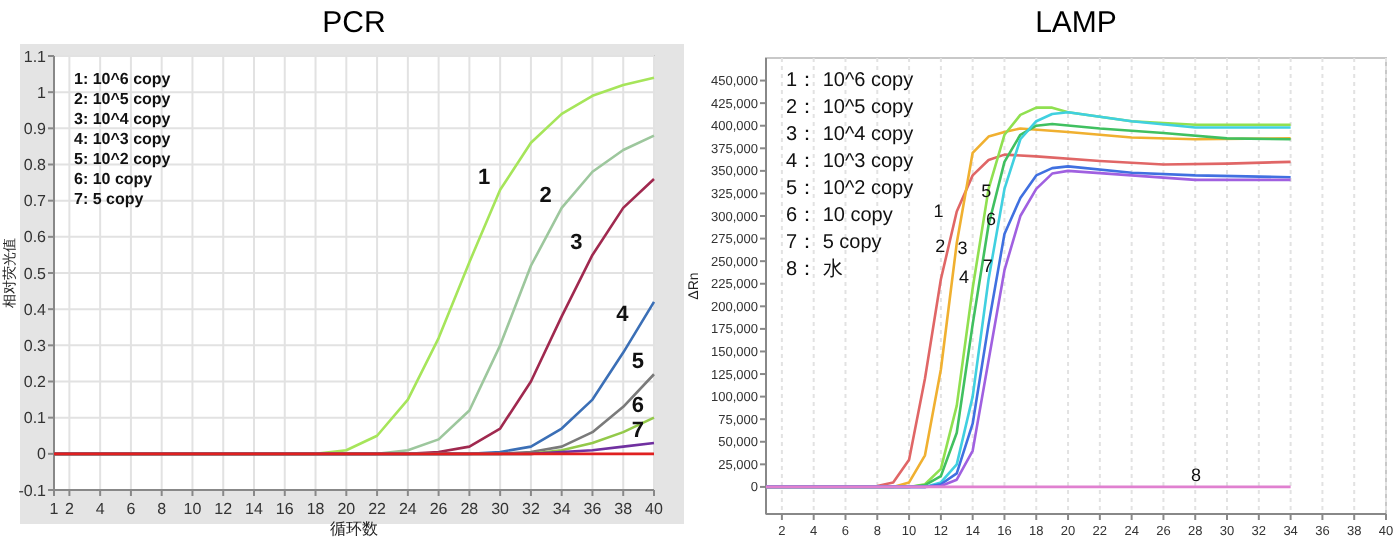  What do you see at coordinates (316, 509) in the screenshot?
I see `x-tick-label: 18` at bounding box center [316, 509].